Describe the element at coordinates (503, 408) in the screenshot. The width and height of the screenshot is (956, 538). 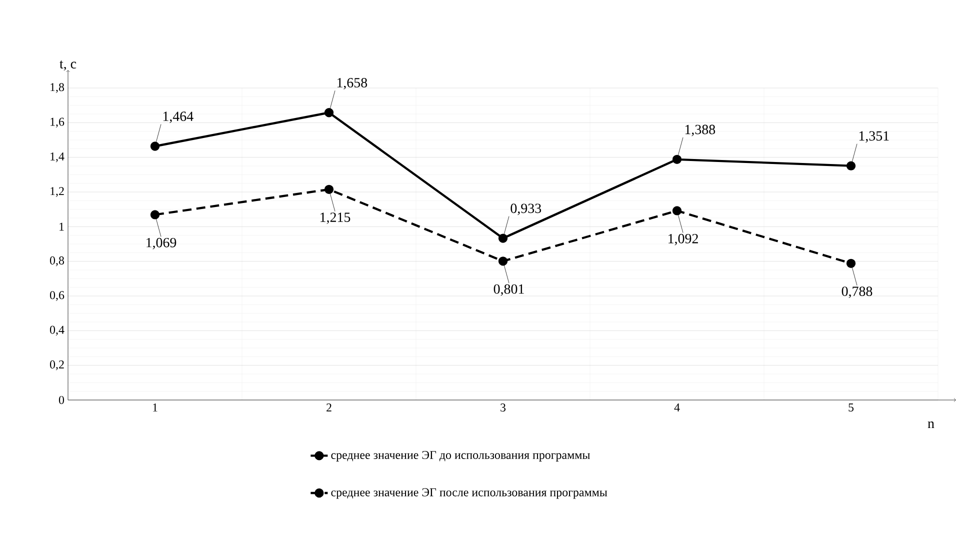
I see `x-tick-label: 3` at that location.